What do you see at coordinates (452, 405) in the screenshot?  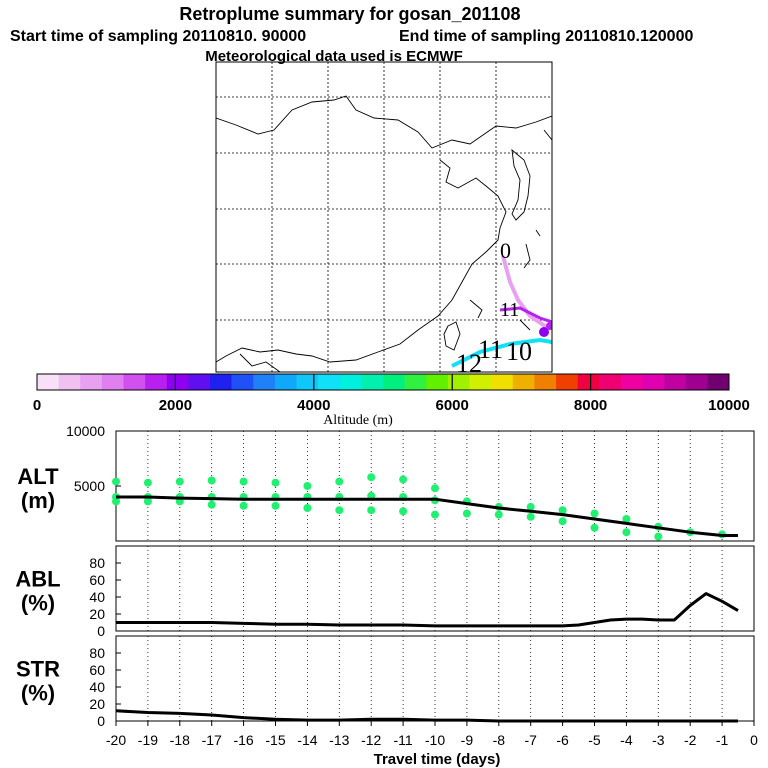 I see `colorbar-tick-label: 6000` at bounding box center [452, 405].